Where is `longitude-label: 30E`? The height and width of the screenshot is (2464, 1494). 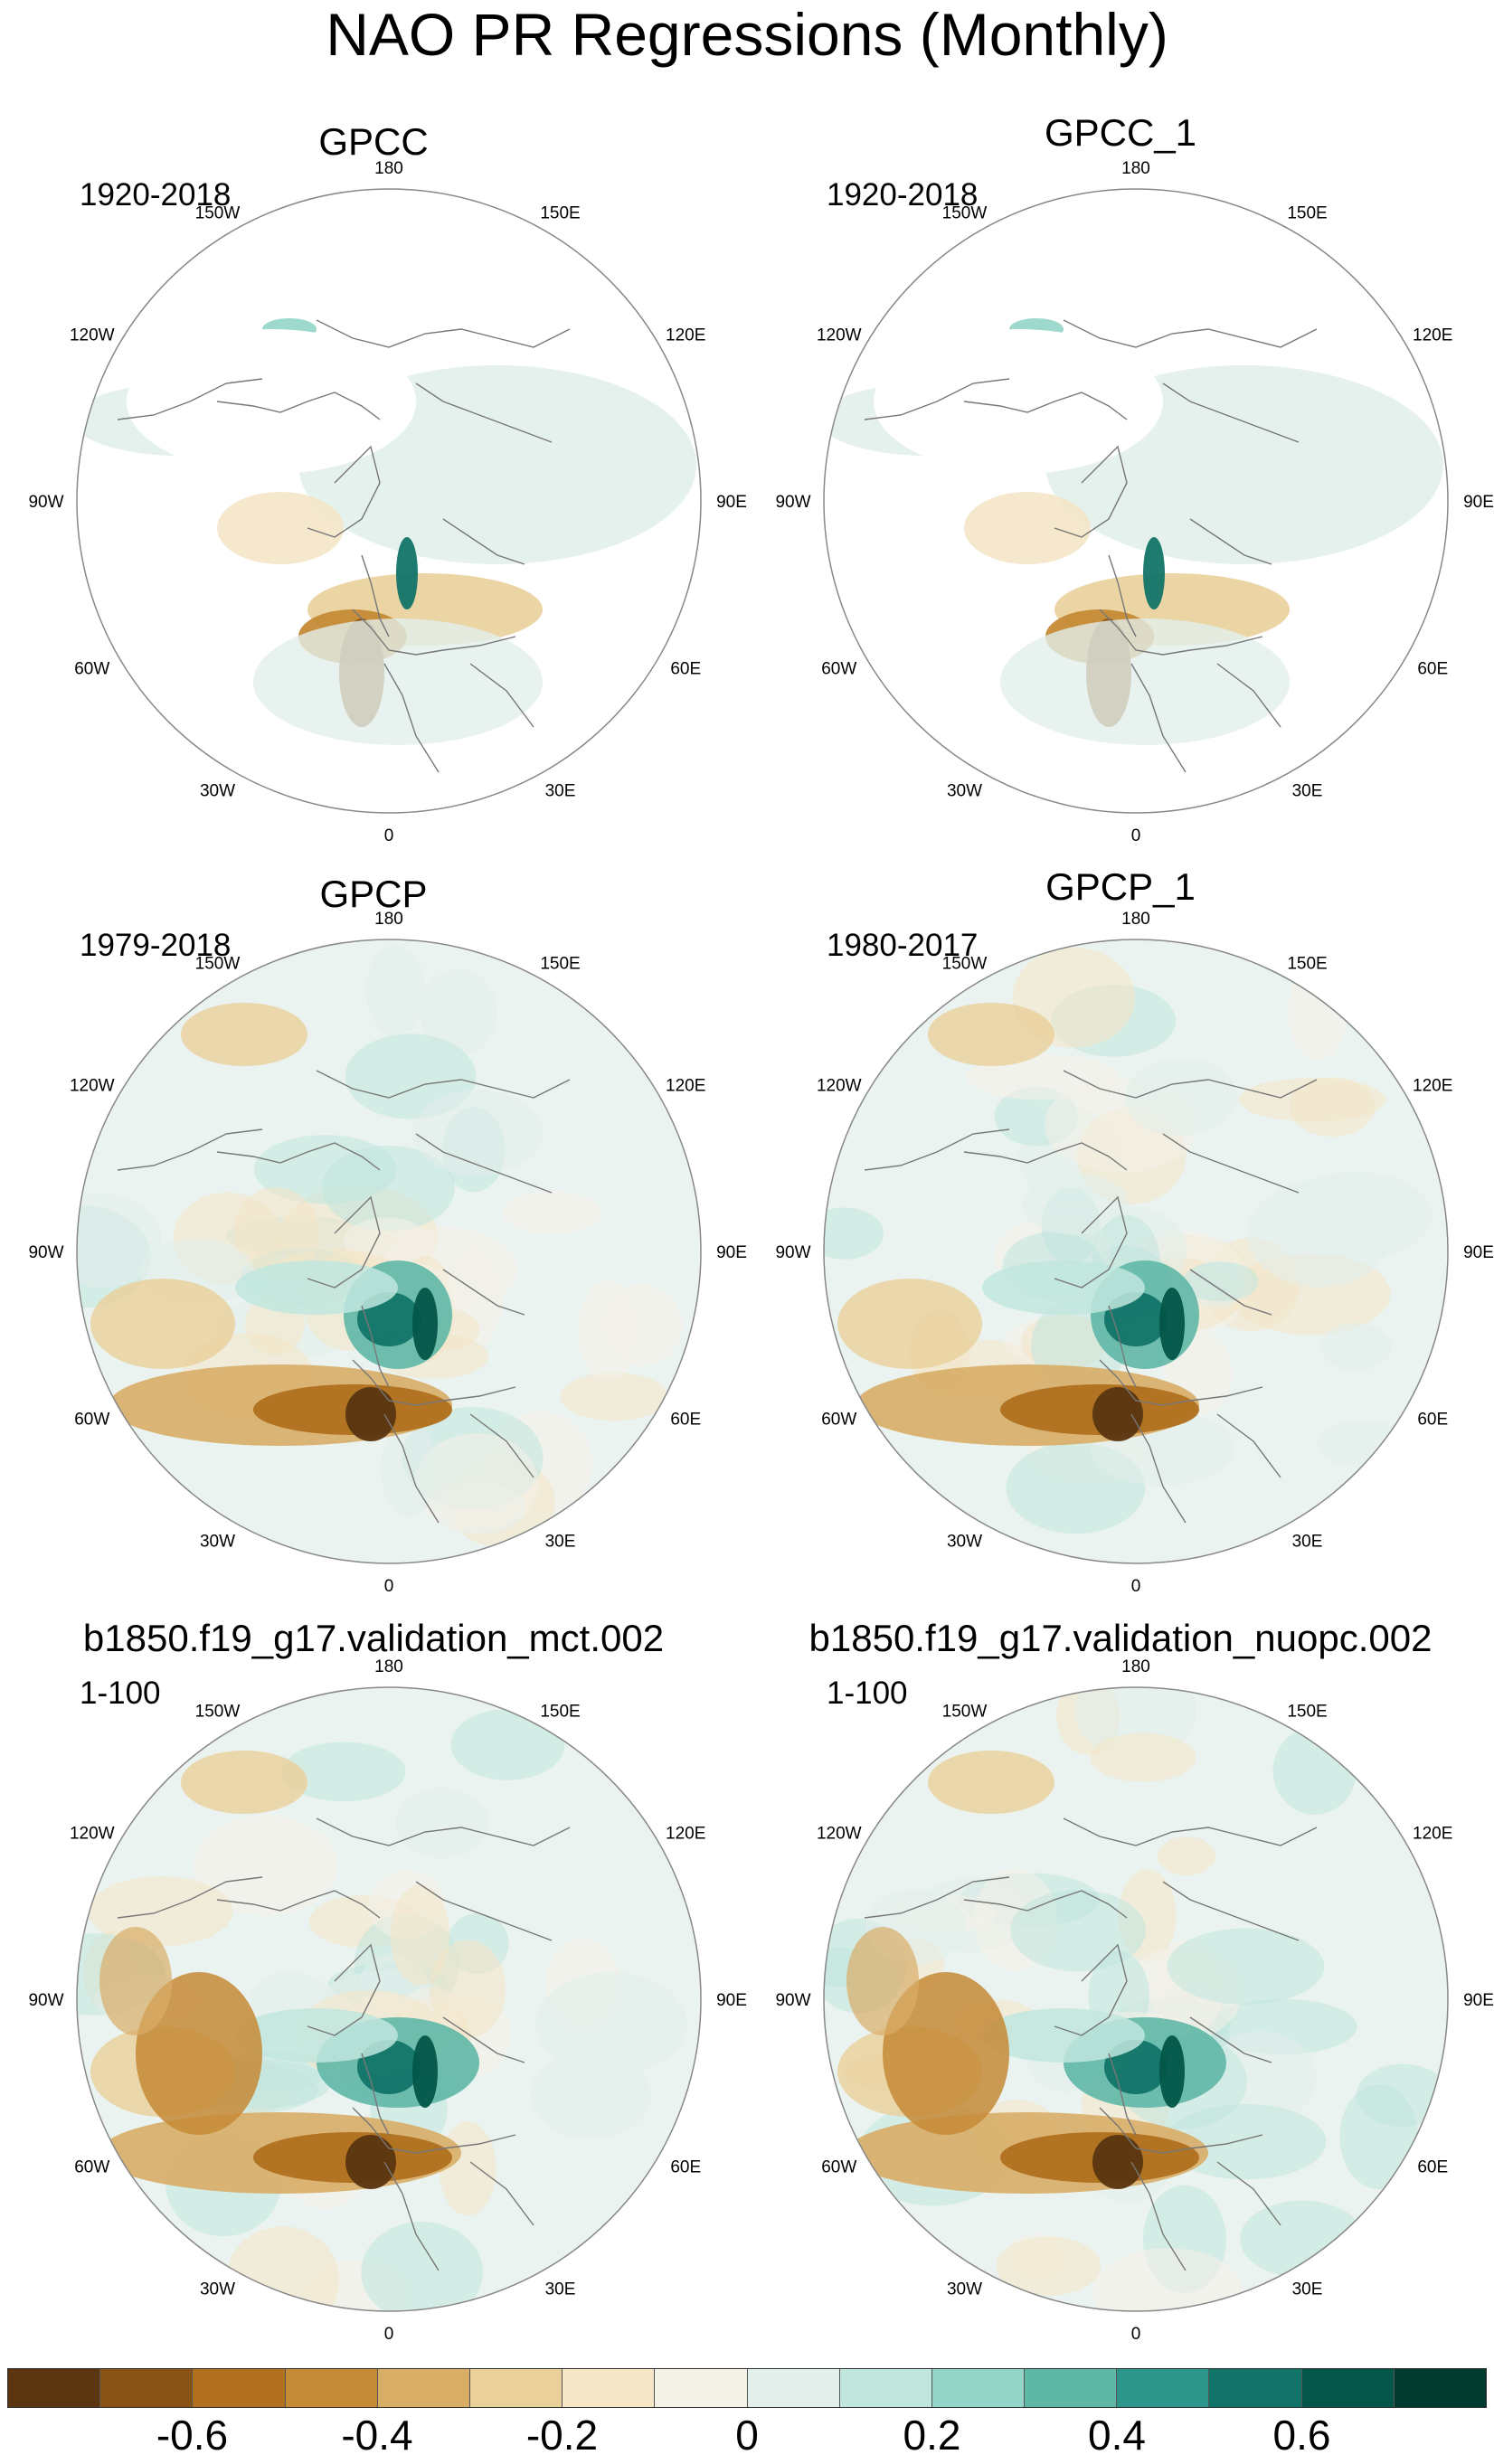 longitude-label: 30E is located at coordinates (560, 2289).